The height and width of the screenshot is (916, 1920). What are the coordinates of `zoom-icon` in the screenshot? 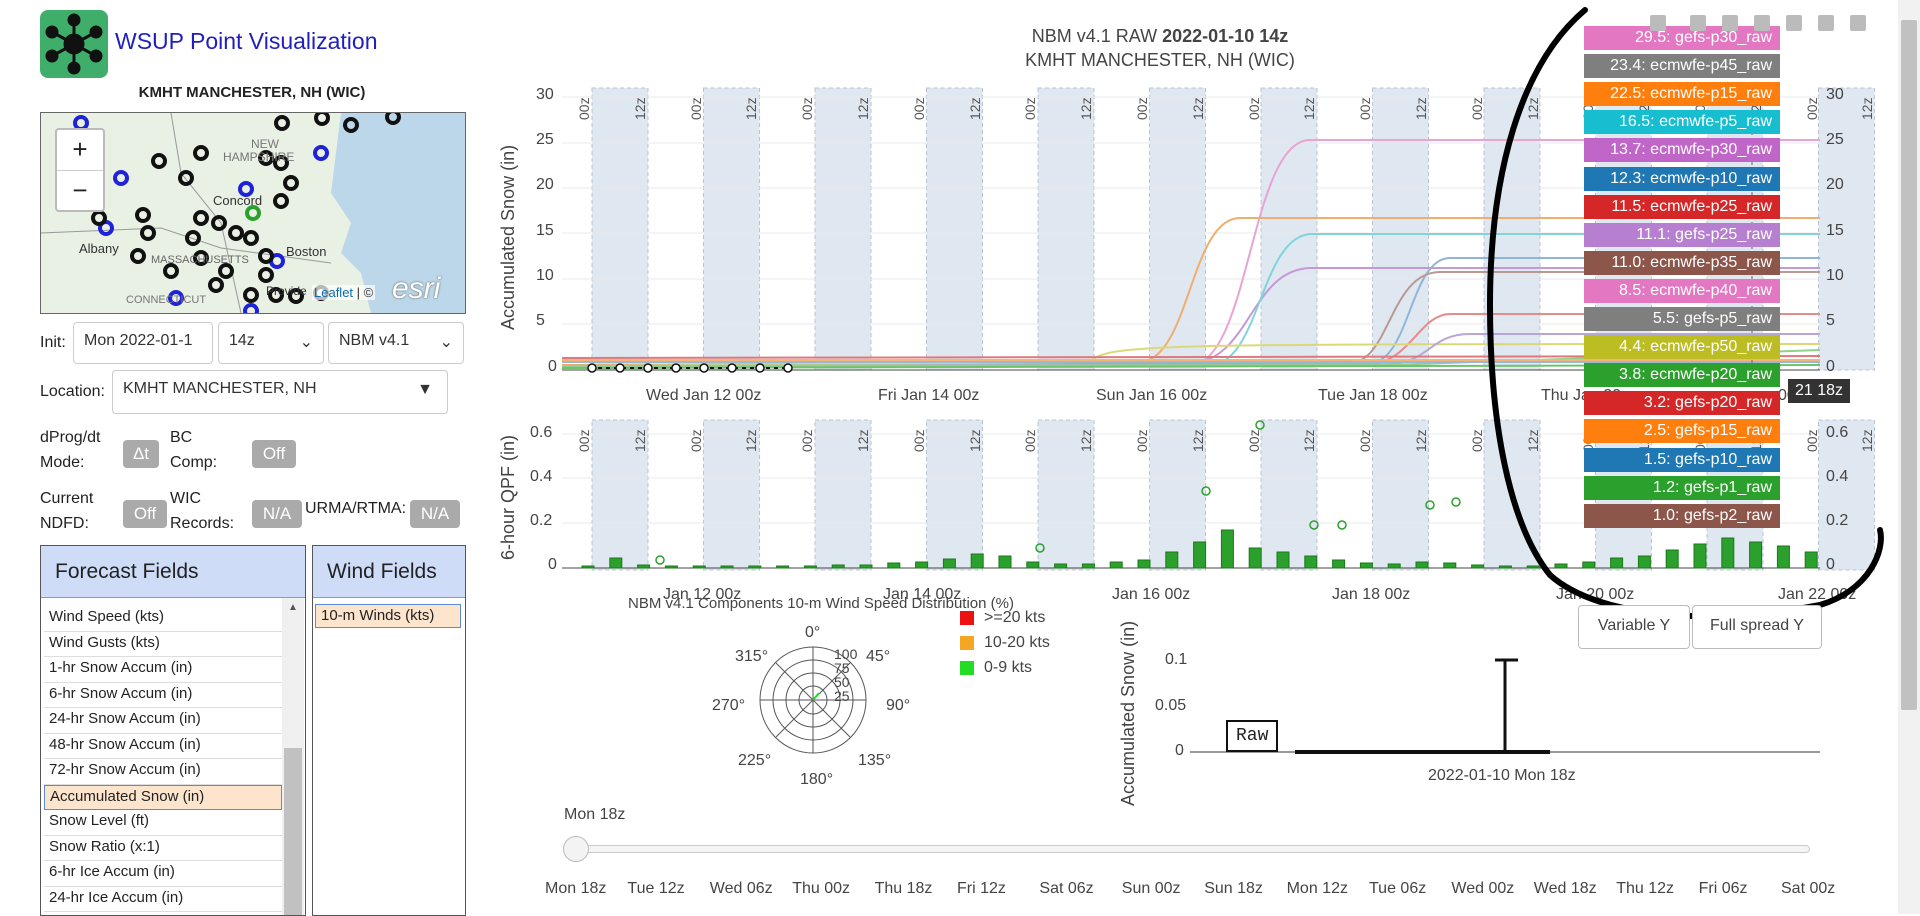 It's located at (1698, 23).